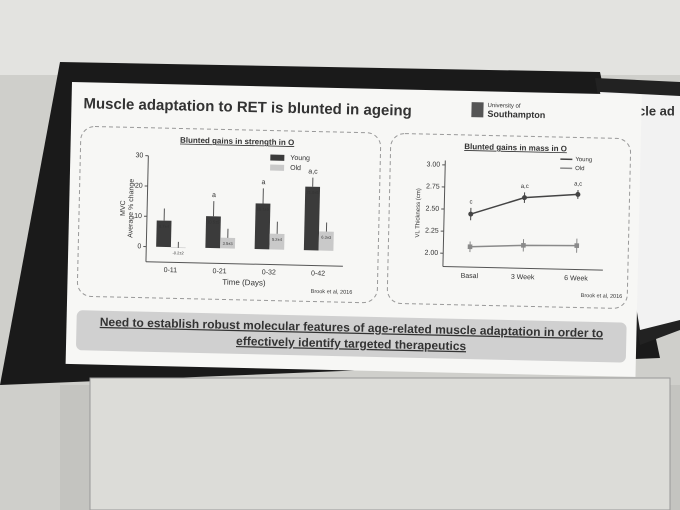 Image resolution: width=680 pixels, height=510 pixels. What do you see at coordinates (220, 271) in the screenshot?
I see `x-tick-label: 0-21` at bounding box center [220, 271].